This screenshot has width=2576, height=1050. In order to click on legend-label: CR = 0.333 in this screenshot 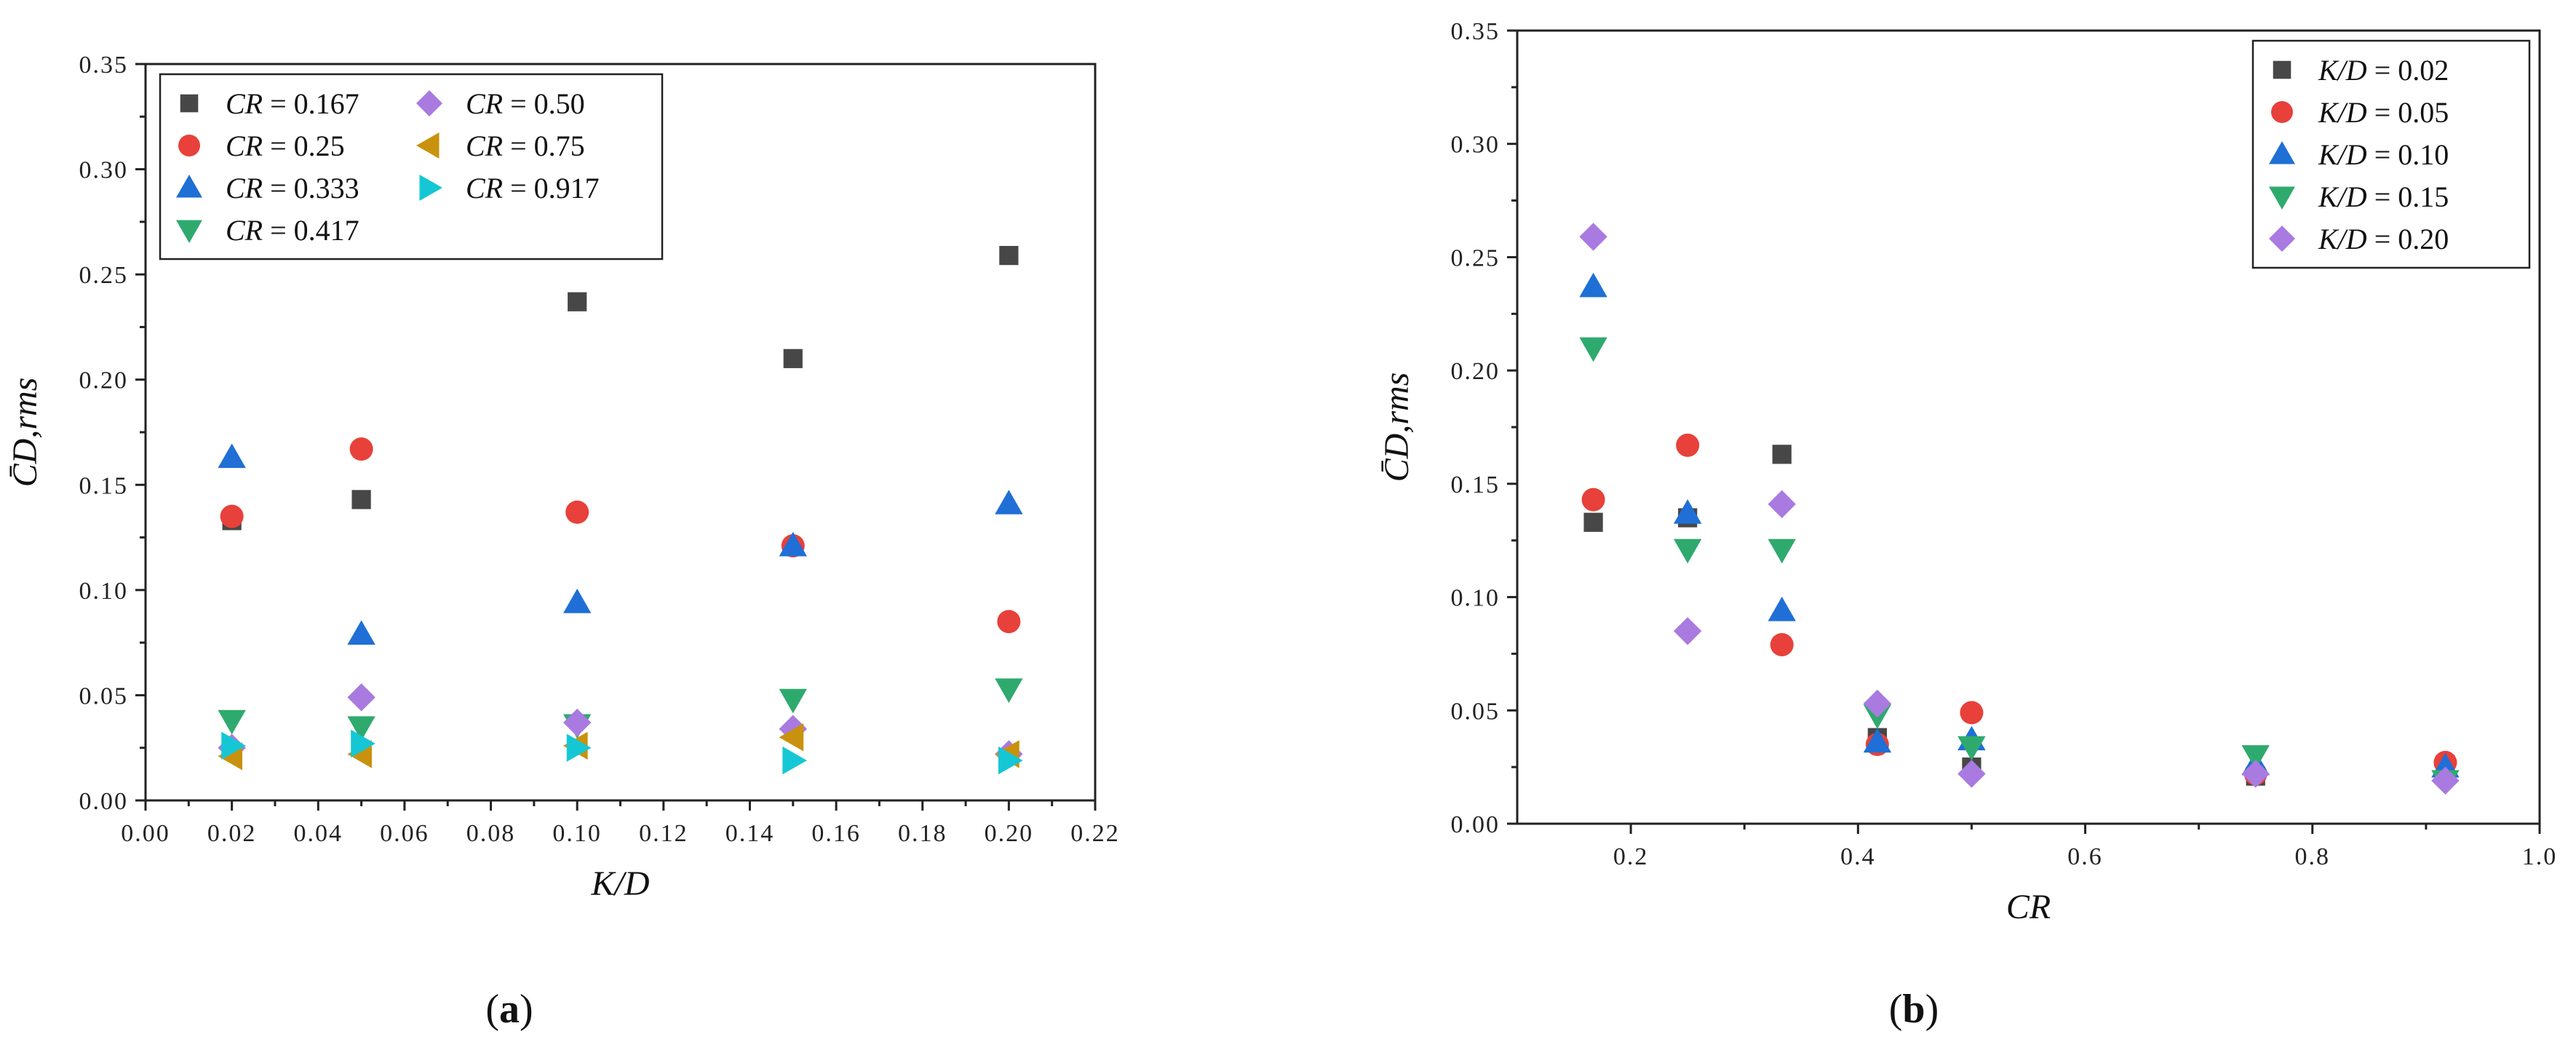, I will do `click(292, 188)`.